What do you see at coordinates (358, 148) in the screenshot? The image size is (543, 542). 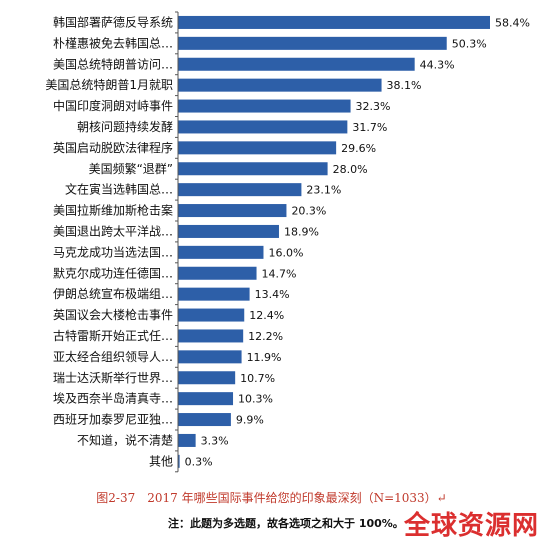 I see `value-label: 29.6%` at bounding box center [358, 148].